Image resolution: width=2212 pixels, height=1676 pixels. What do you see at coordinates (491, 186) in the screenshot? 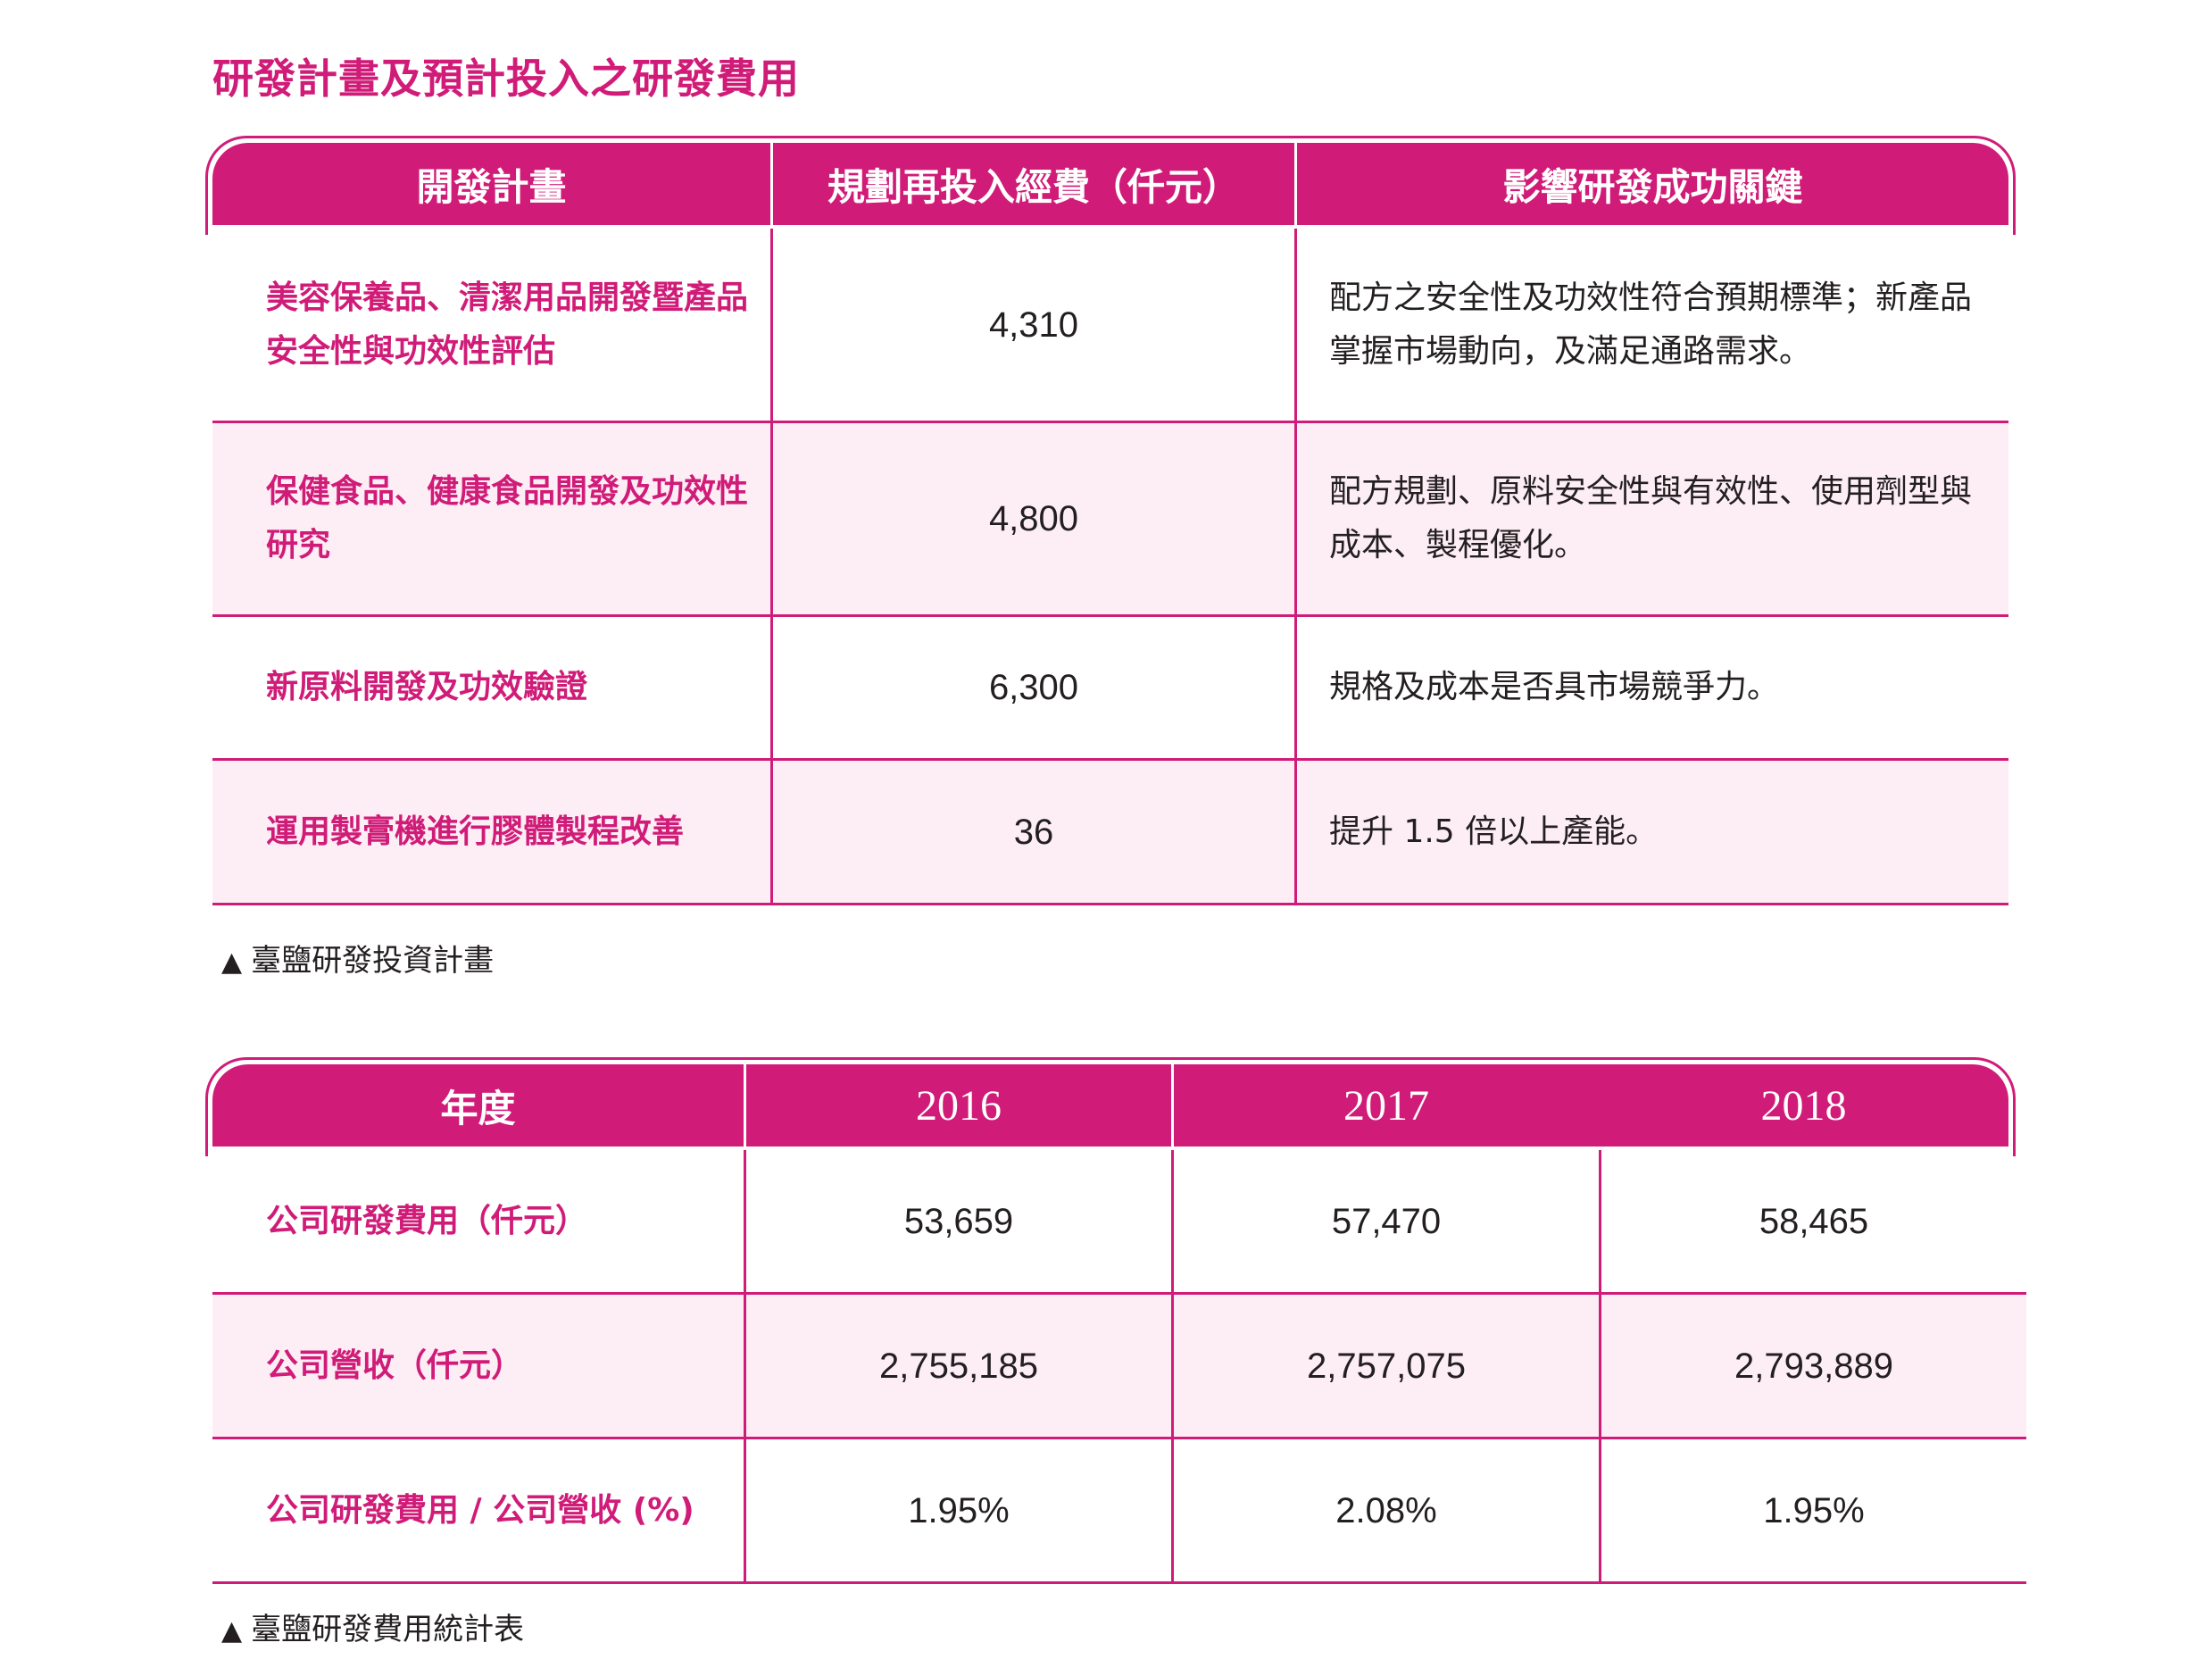
I see `header-plan: 開發計畫` at bounding box center [491, 186].